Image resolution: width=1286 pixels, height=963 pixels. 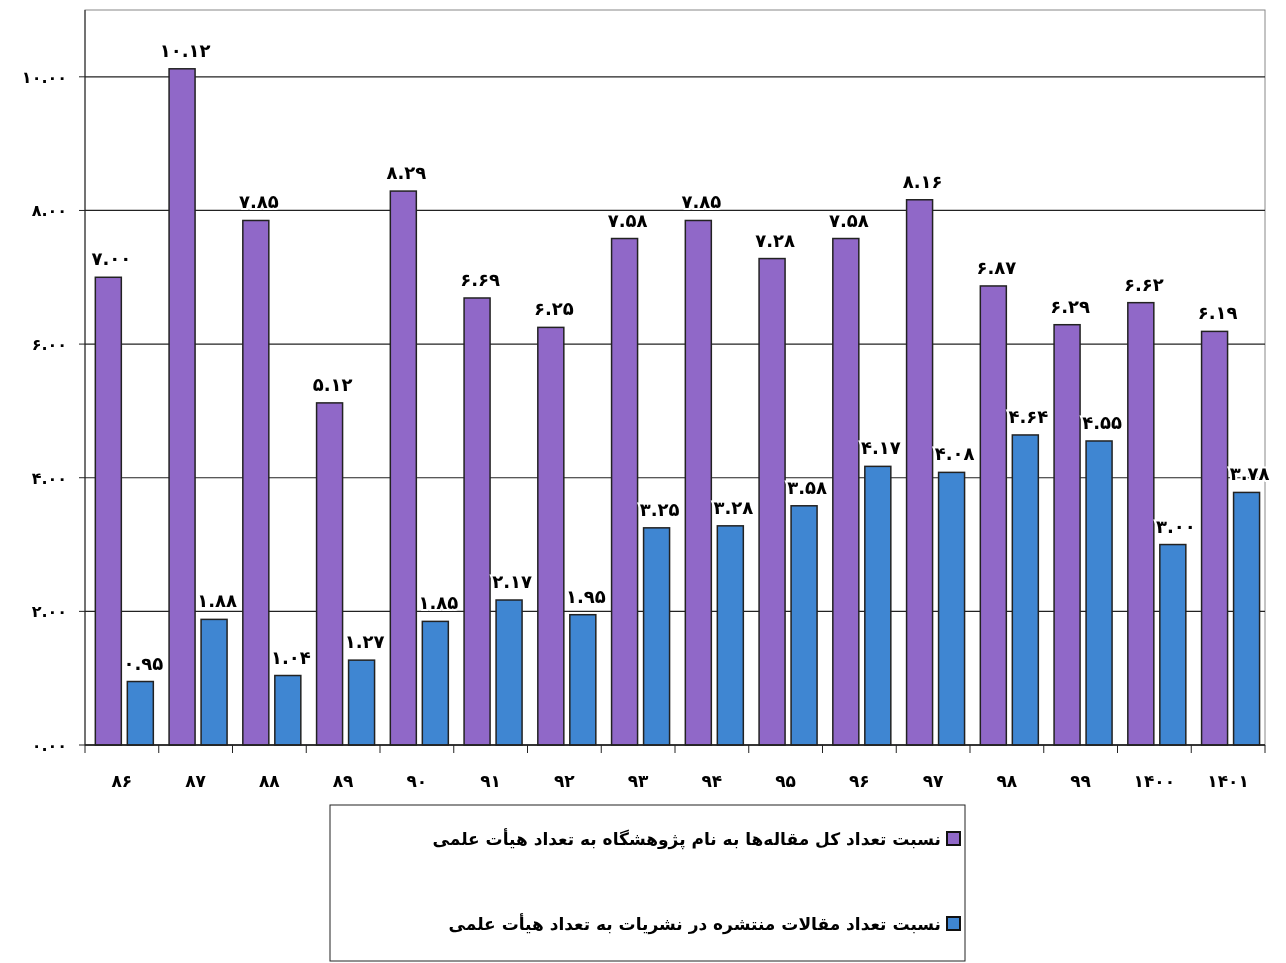 What do you see at coordinates (122, 781) in the screenshot?
I see `x-tick-label: ۸۶` at bounding box center [122, 781].